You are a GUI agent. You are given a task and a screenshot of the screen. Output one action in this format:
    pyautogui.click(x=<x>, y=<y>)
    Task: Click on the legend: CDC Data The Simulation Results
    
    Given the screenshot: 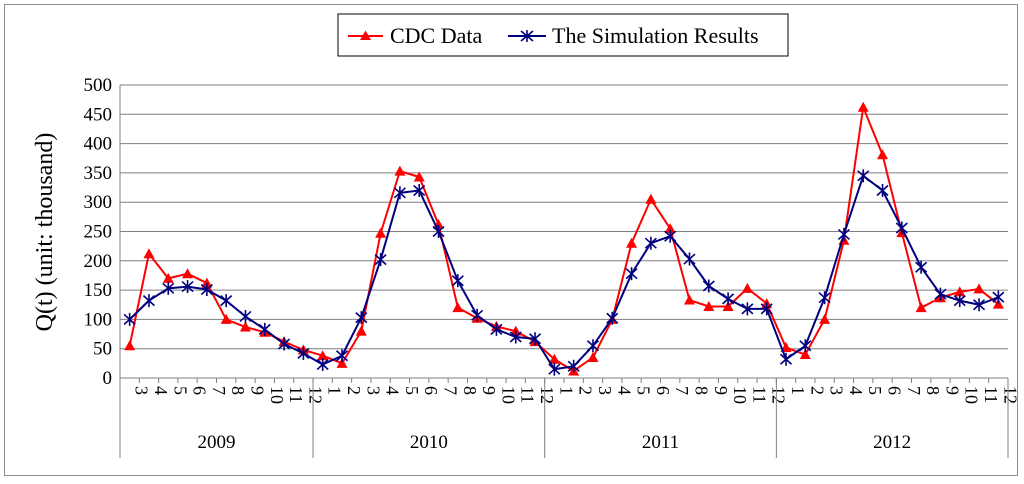 What is the action you would take?
    pyautogui.click(x=563, y=35)
    